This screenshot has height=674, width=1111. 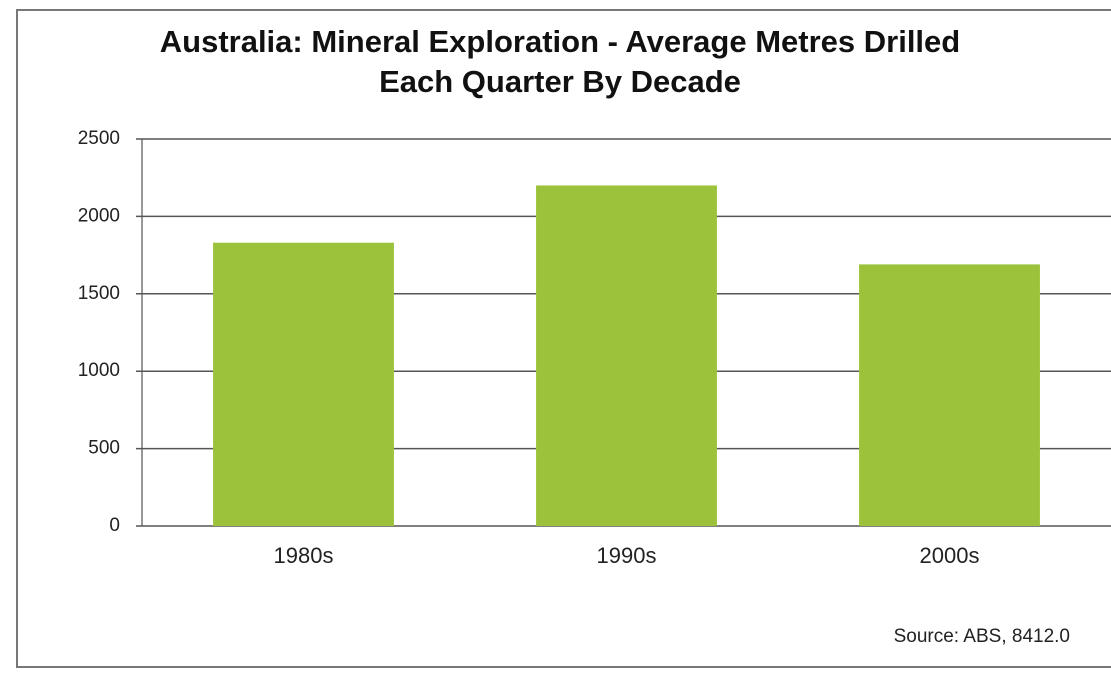 I want to click on x-tick-label: 1990s, so click(x=627, y=555).